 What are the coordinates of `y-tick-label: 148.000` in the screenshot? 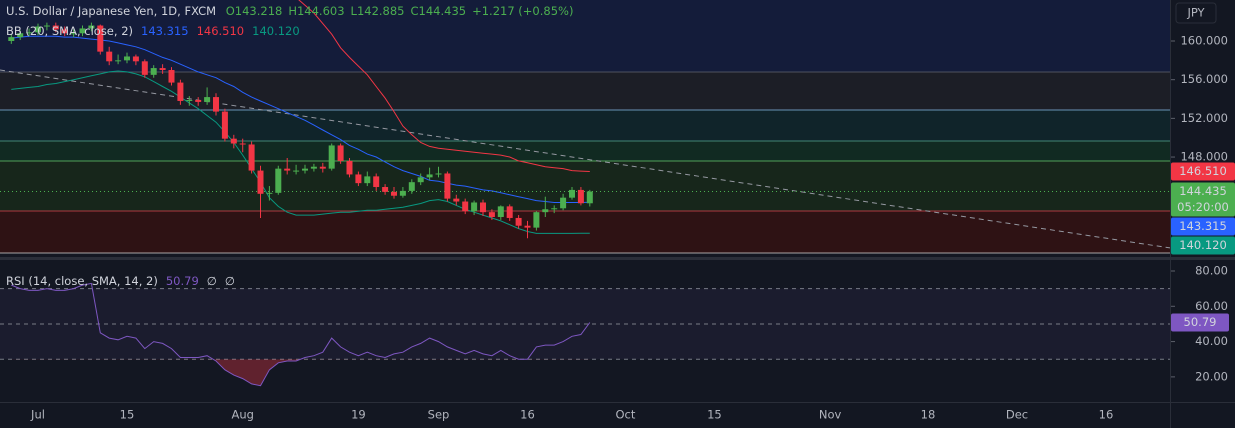 It's located at (1204, 157).